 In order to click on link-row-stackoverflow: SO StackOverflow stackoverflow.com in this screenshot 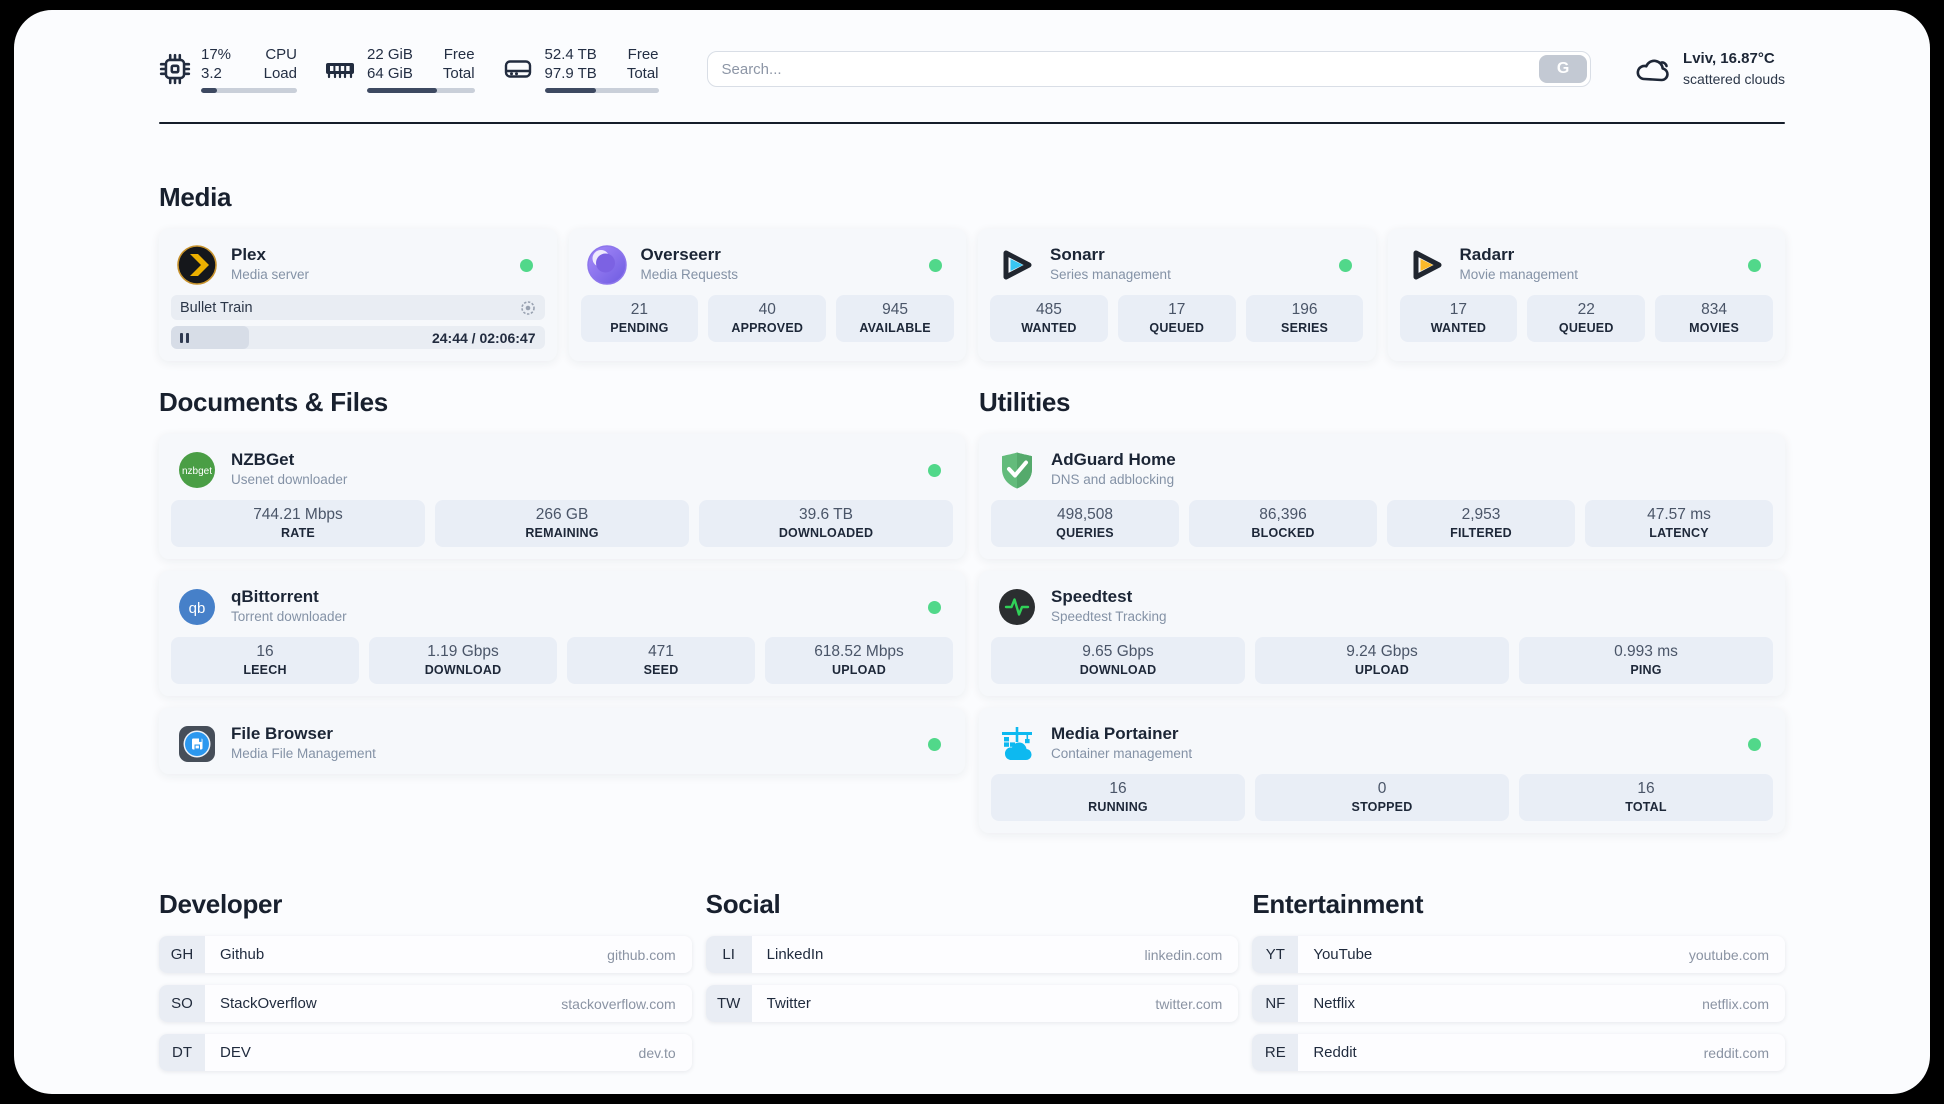, I will do `click(425, 1003)`.